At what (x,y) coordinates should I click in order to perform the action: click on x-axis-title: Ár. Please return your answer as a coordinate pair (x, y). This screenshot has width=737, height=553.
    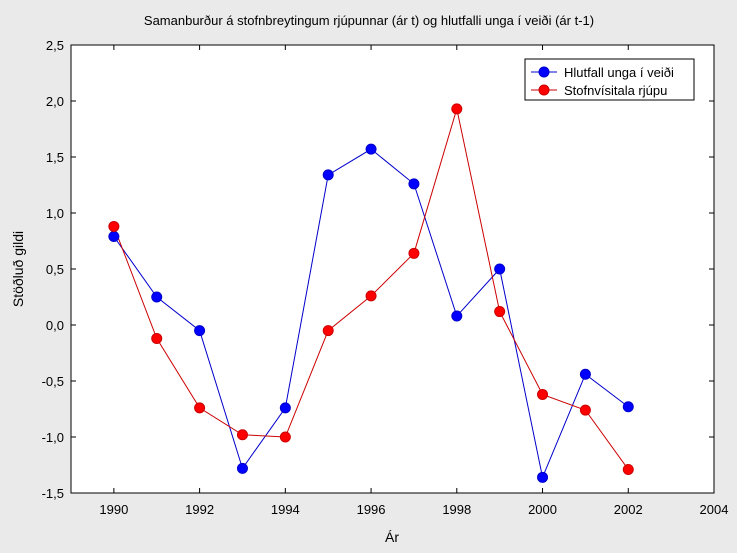
    Looking at the image, I should click on (392, 537).